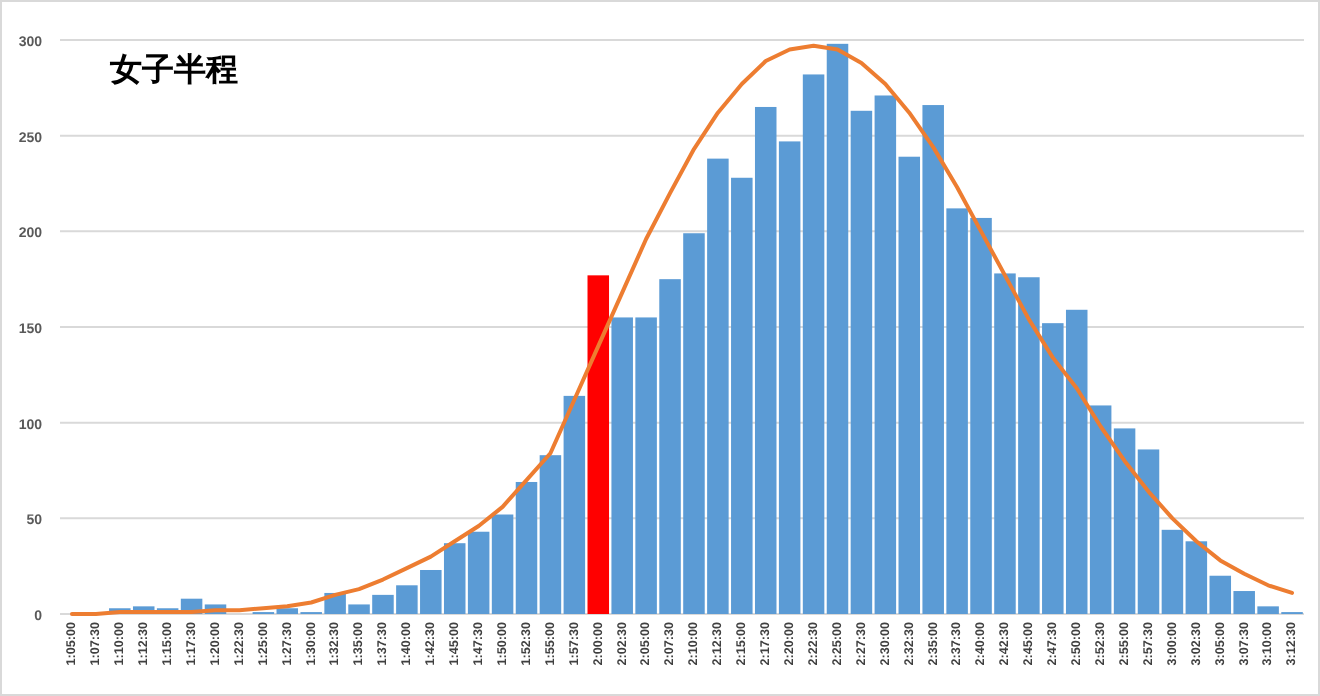 This screenshot has width=1320, height=696. I want to click on bar, so click(598, 444).